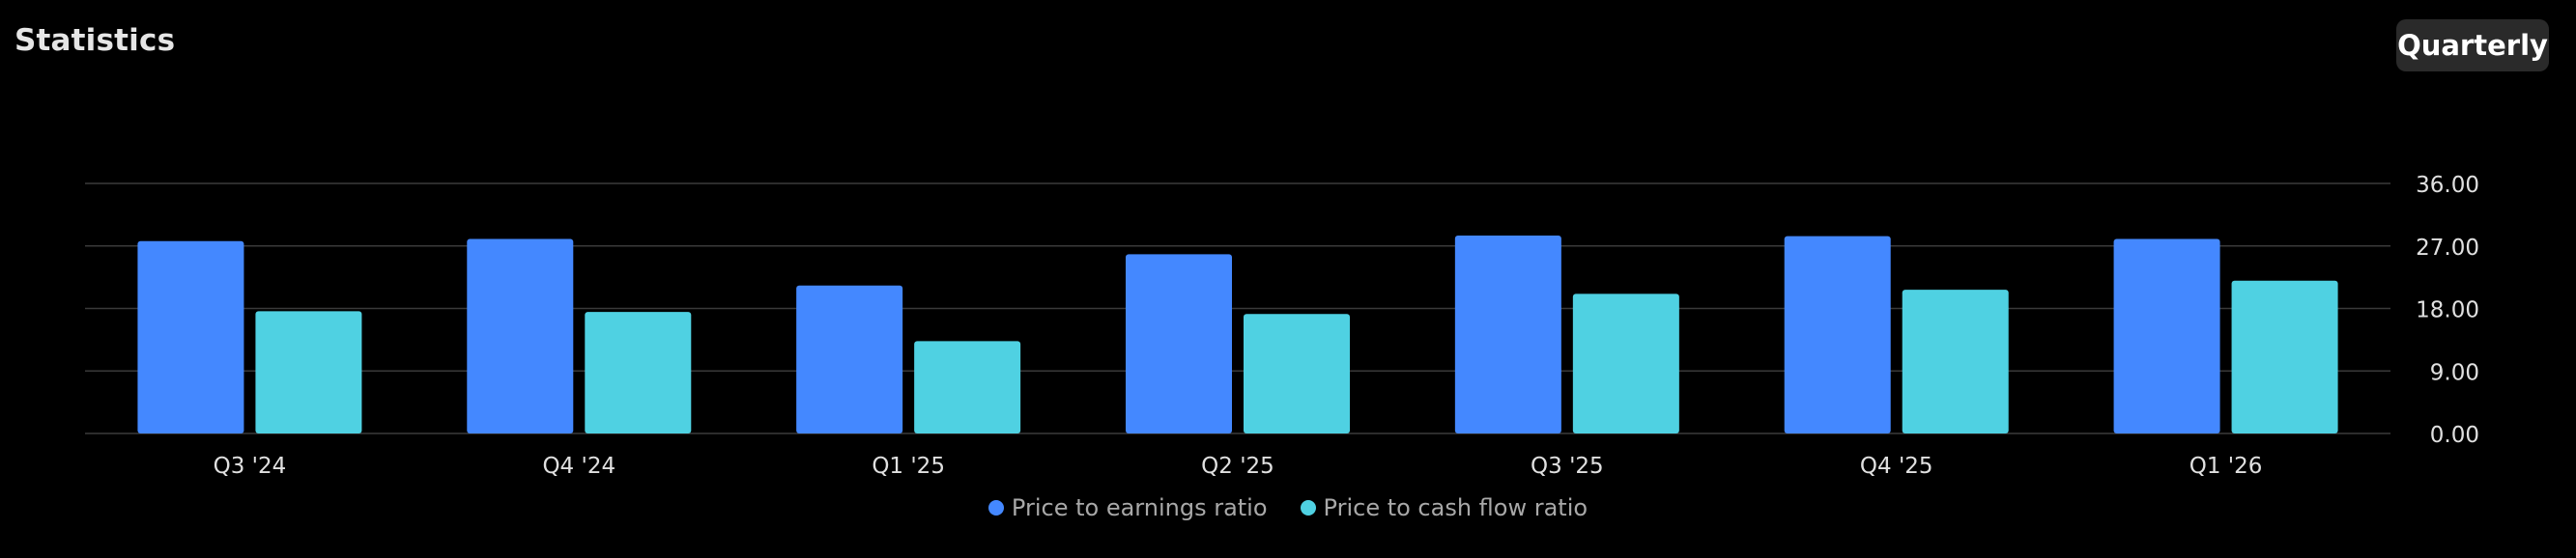 Image resolution: width=2576 pixels, height=558 pixels. What do you see at coordinates (1897, 466) in the screenshot?
I see `x-tick-label: Q4 '25` at bounding box center [1897, 466].